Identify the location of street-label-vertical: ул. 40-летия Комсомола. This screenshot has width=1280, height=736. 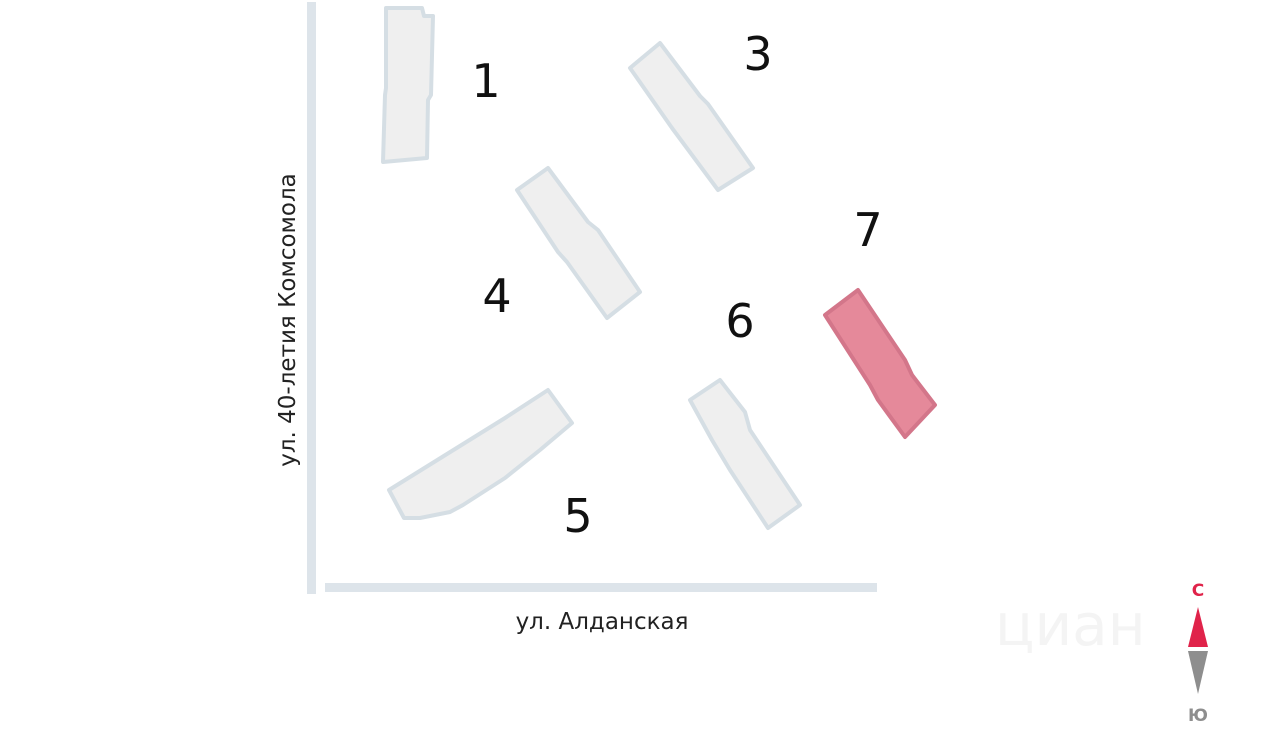
(288, 320).